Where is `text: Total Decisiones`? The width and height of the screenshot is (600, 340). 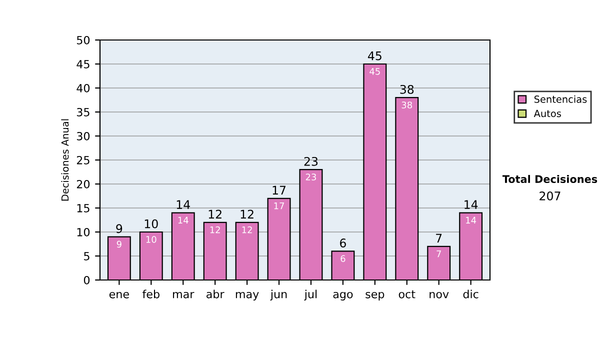 text: Total Decisiones is located at coordinates (550, 179).